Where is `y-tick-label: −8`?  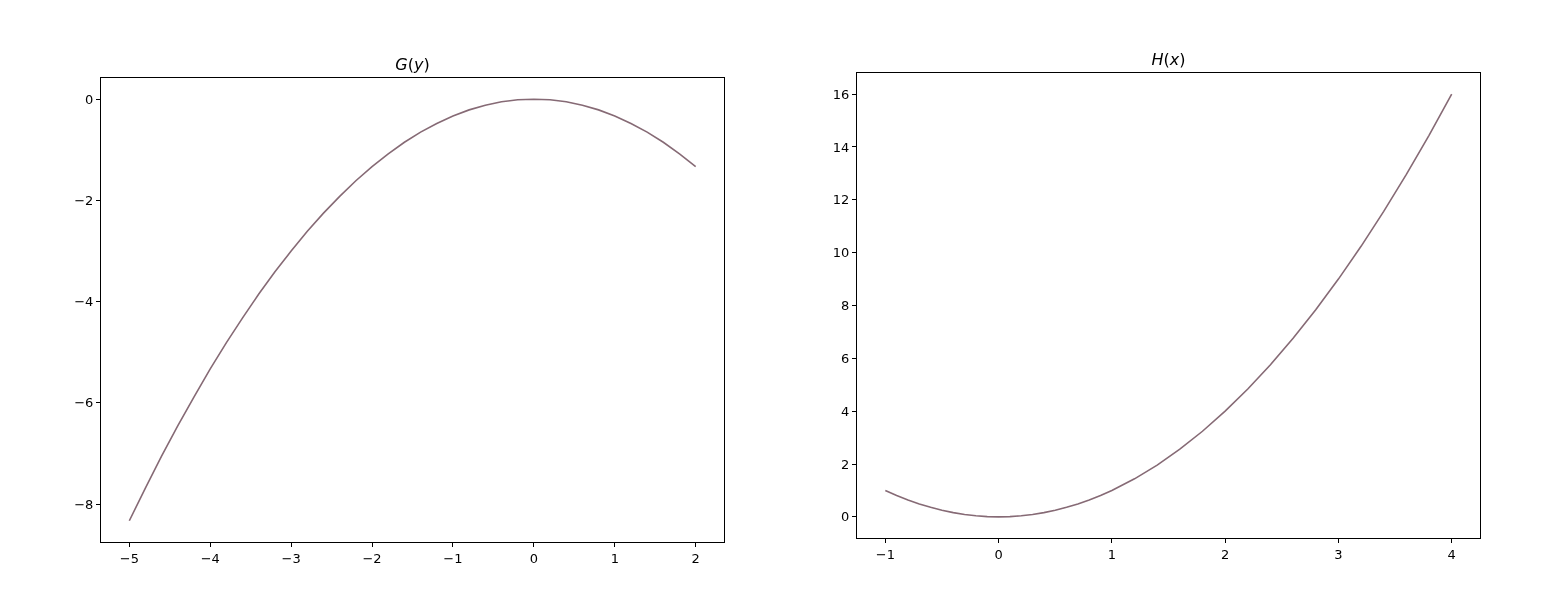
y-tick-label: −8 is located at coordinates (84, 504).